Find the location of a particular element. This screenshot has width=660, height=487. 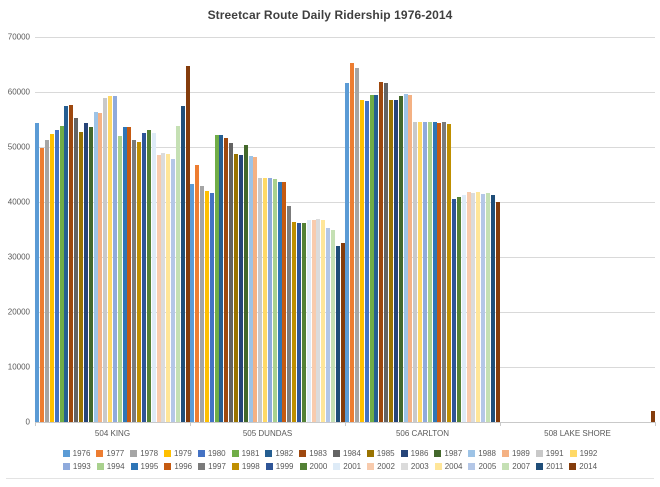

legend-swatch-1991 is located at coordinates (539, 453).